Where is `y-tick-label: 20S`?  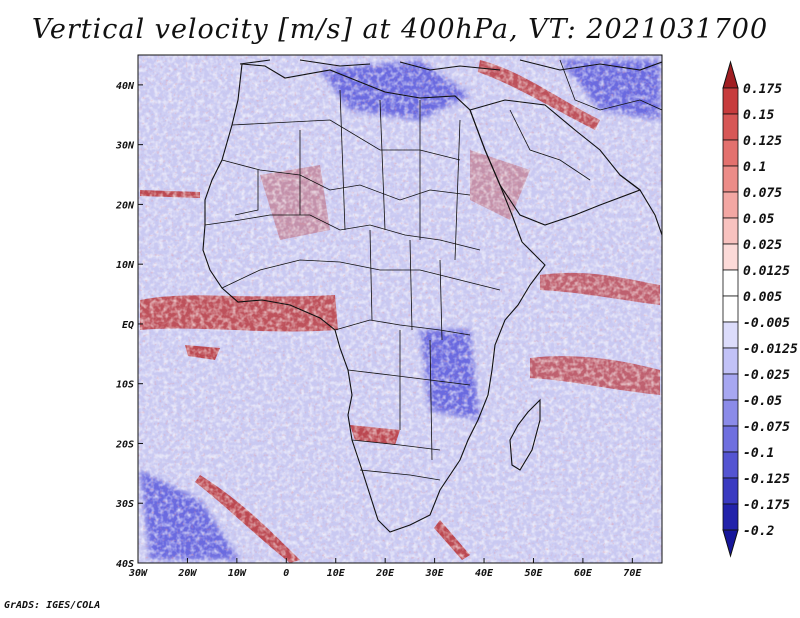
y-tick-label: 20S is located at coordinates (124, 444).